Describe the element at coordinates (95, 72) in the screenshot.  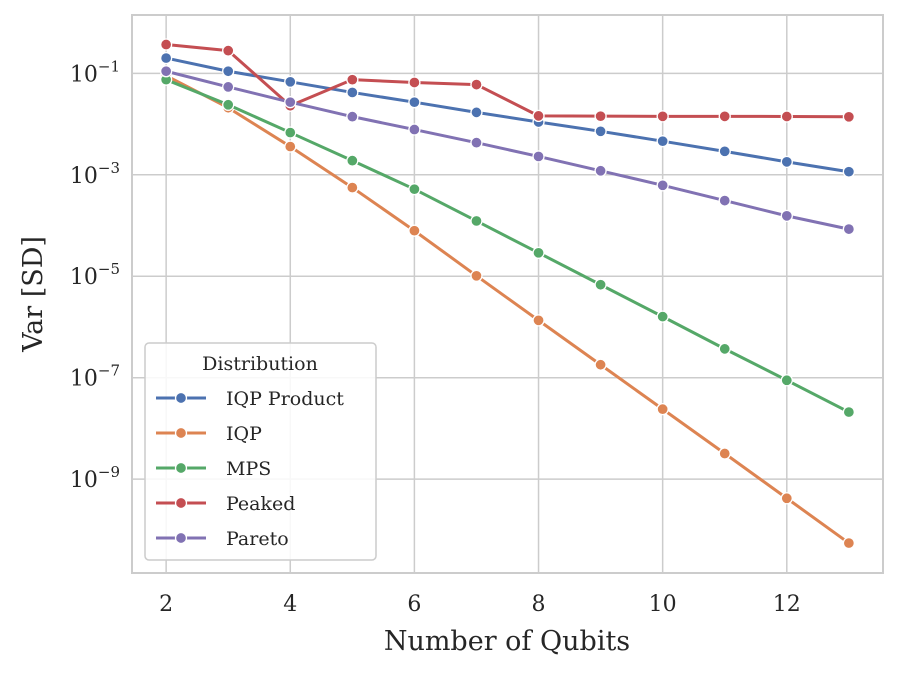
I see `y-tick-label: 10⁻¹` at that location.